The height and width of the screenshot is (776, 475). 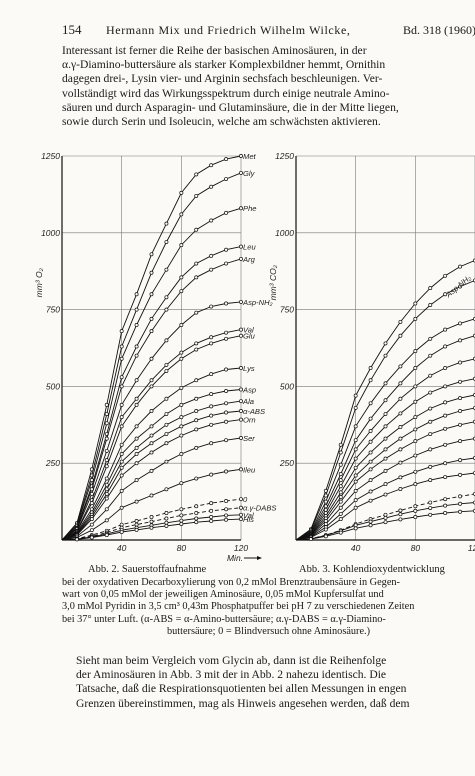 What do you see at coordinates (284, 233) in the screenshot?
I see `fig3-ytick-label: 1000` at bounding box center [284, 233].